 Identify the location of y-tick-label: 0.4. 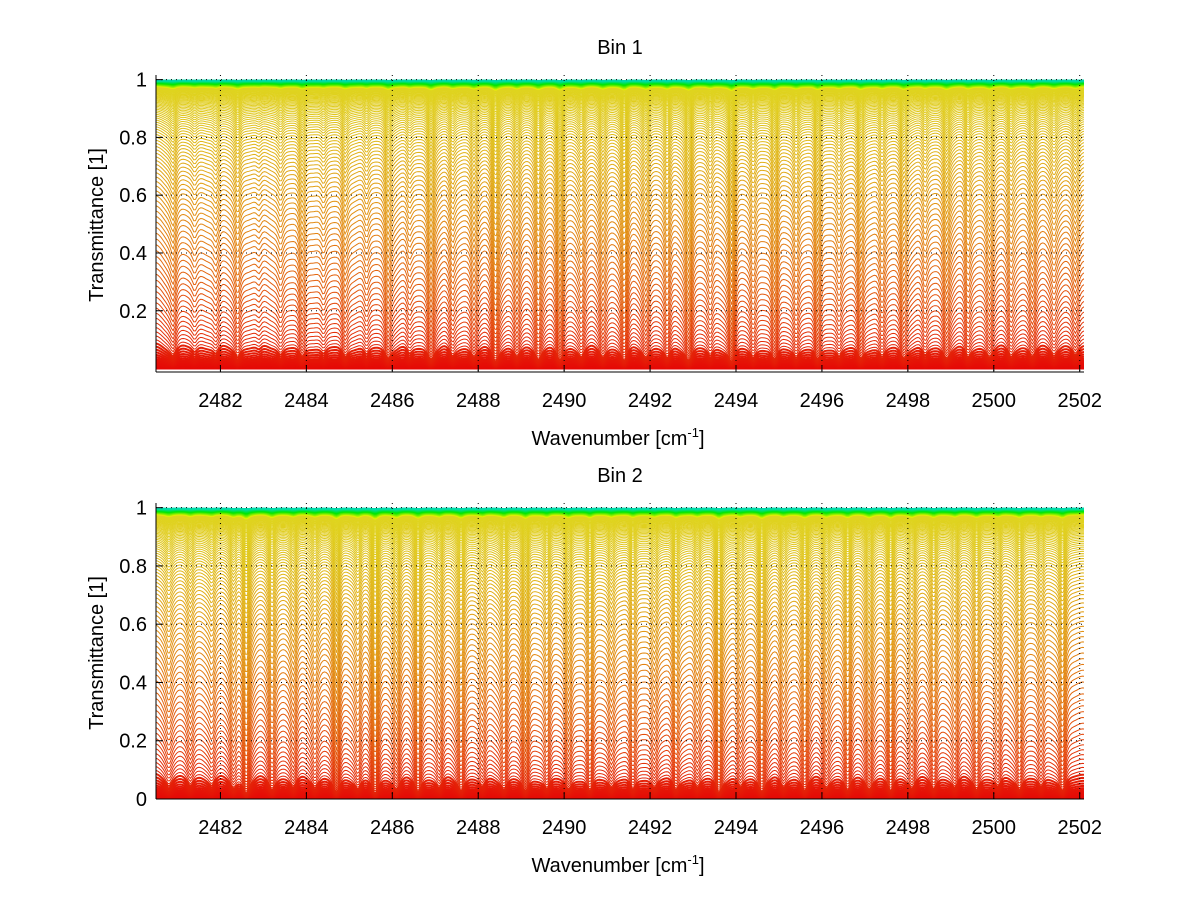
(133, 254).